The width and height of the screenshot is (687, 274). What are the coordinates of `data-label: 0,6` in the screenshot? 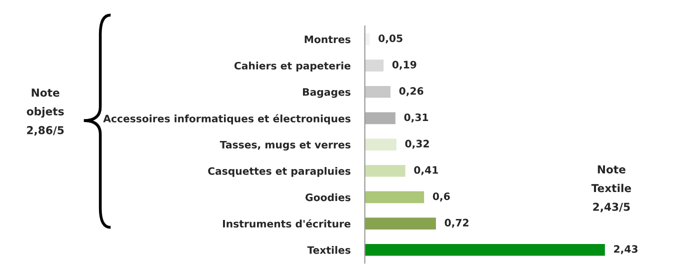 It's located at (441, 197).